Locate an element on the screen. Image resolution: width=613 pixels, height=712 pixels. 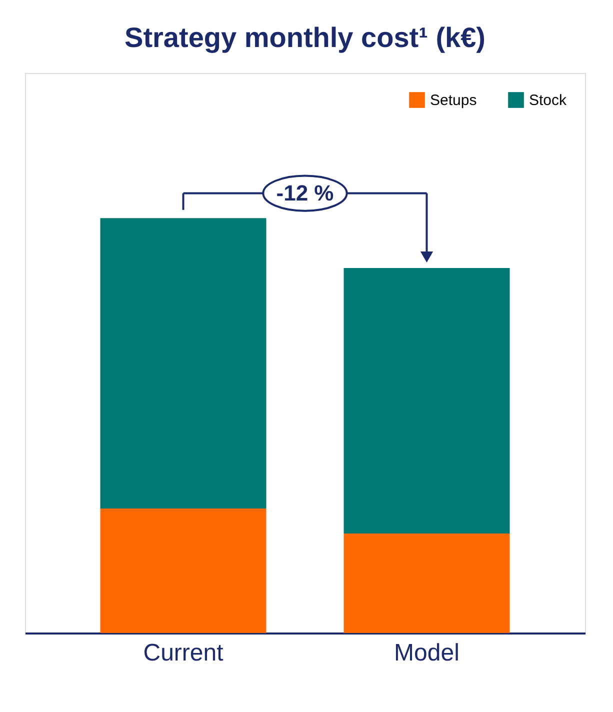
legend-label: Stock is located at coordinates (548, 100).